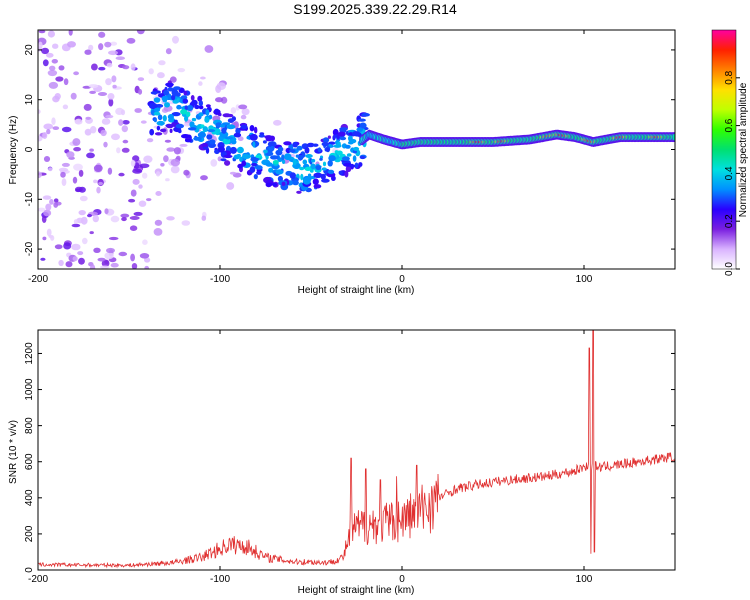  I want to click on y-tick-label: 1200, so click(29, 353).